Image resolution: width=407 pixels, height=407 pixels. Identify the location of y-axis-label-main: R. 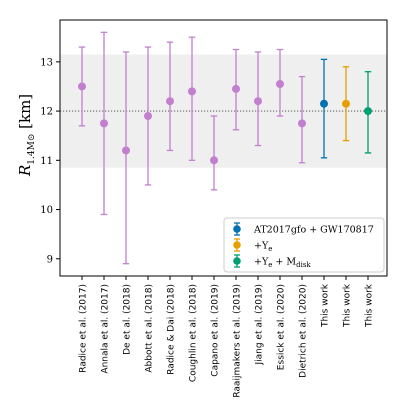
(25, 171).